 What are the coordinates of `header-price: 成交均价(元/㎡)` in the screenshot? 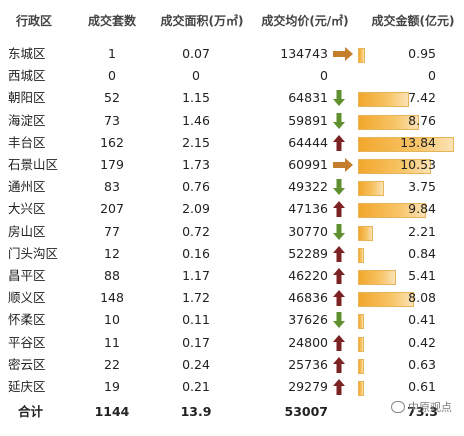 It's located at (305, 21).